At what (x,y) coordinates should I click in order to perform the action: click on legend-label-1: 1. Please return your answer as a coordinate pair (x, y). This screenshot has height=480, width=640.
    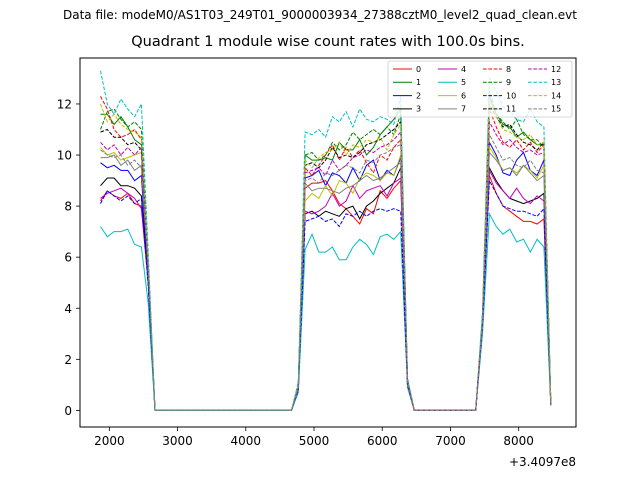
    Looking at the image, I should click on (418, 82).